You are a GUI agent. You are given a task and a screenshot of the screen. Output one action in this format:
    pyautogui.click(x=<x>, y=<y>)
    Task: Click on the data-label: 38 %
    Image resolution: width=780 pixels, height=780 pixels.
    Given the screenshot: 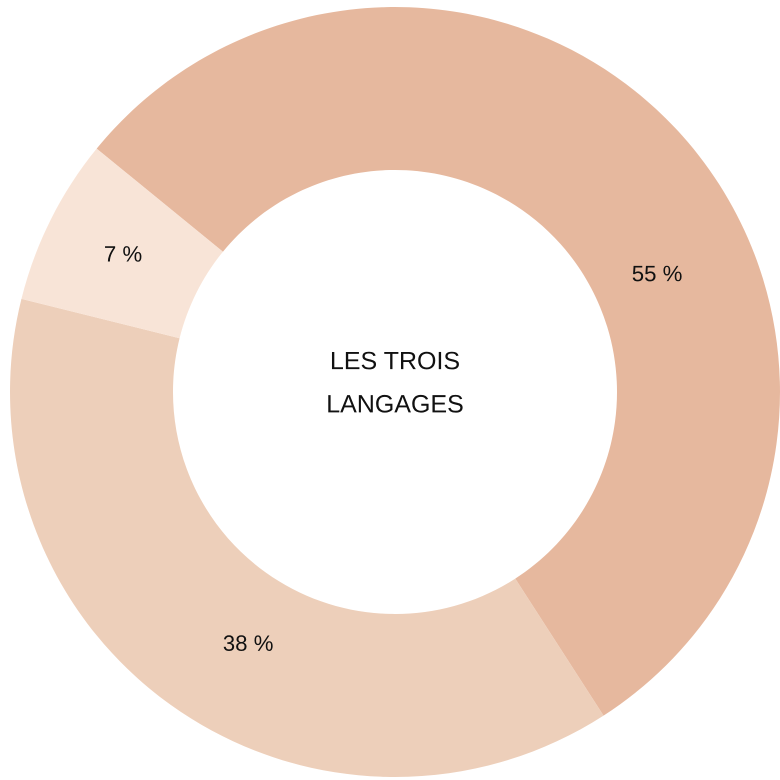 What is the action you would take?
    pyautogui.click(x=248, y=643)
    